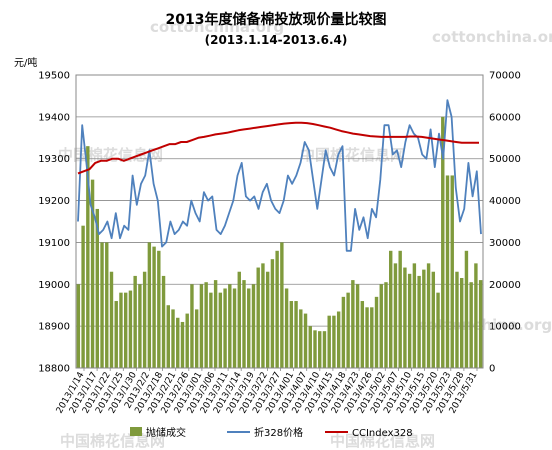 Image resolution: width=552 pixels, height=450 pixels. What do you see at coordinates (54, 223) in the screenshot?
I see `left-axis-tick-labels: 18800 18900 19000 19100 19200 19300 19400 19500` at bounding box center [54, 223].